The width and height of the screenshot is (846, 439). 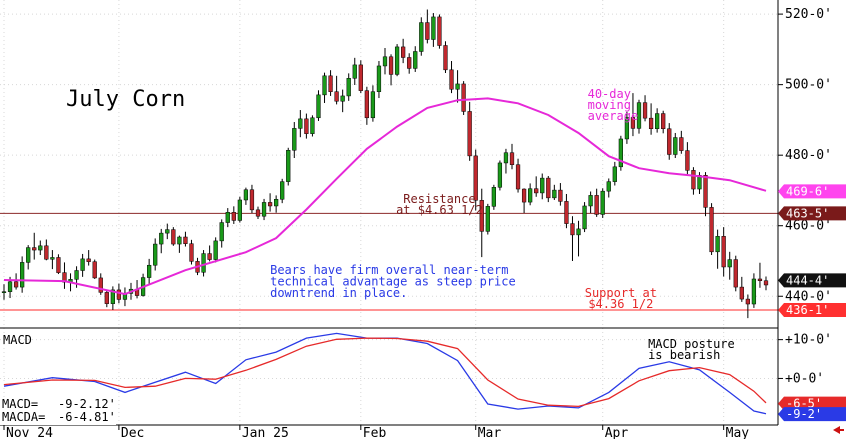 I want to click on last-price-badge-label: 444-4', so click(x=807, y=280).